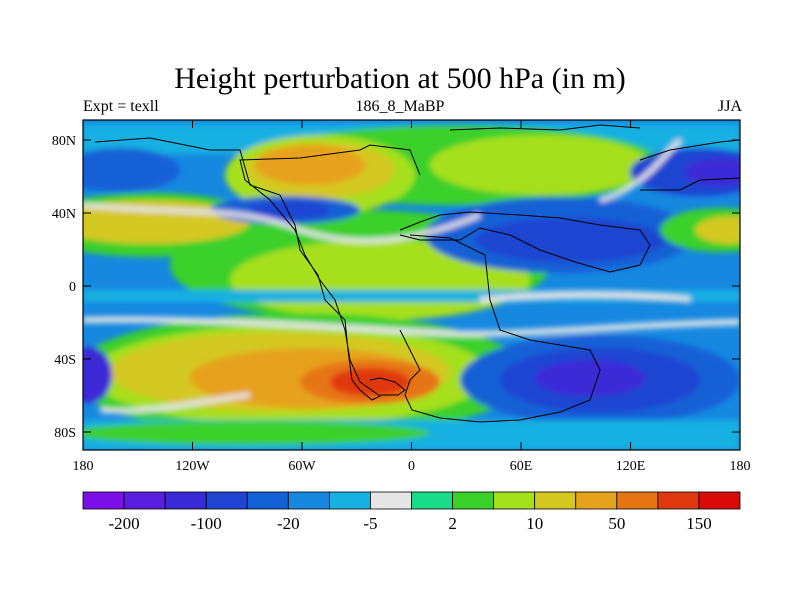 The height and width of the screenshot is (600, 800). I want to click on x-tick-label: 0, so click(411, 466).